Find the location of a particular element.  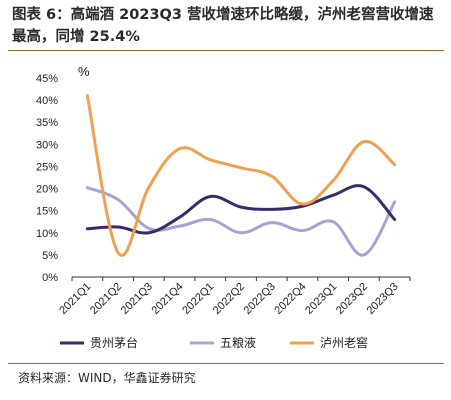

x-tick-label: 2021Q1 is located at coordinates (75, 299).